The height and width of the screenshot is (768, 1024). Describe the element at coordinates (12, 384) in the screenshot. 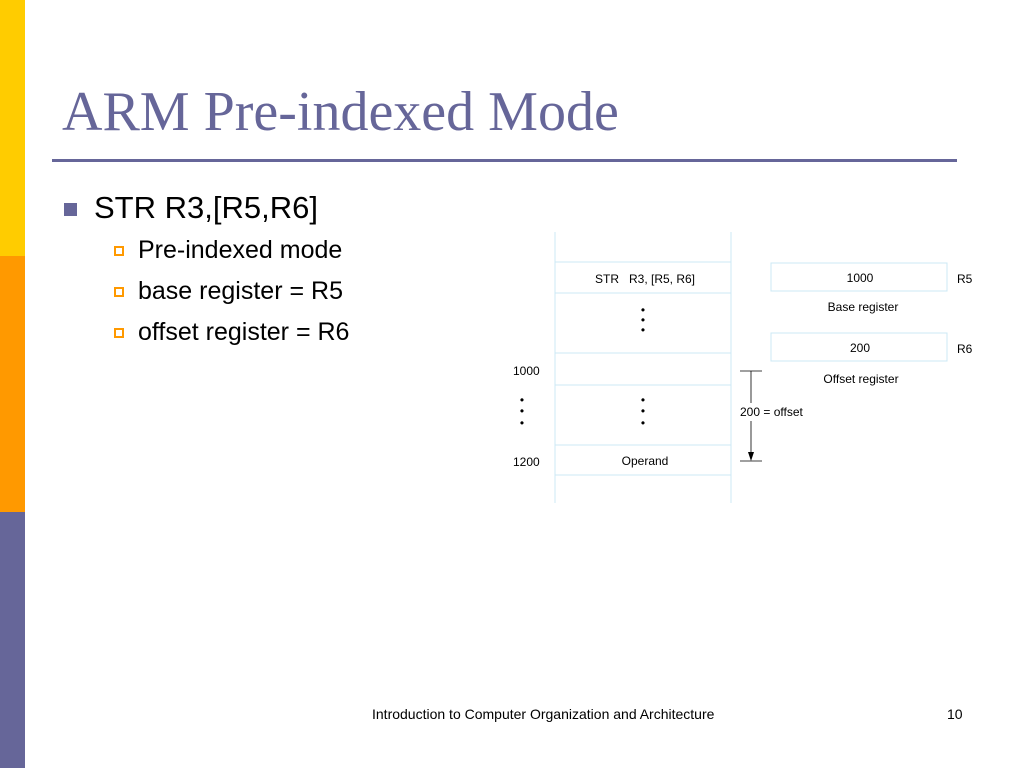

I see `side-bar-orange` at that location.